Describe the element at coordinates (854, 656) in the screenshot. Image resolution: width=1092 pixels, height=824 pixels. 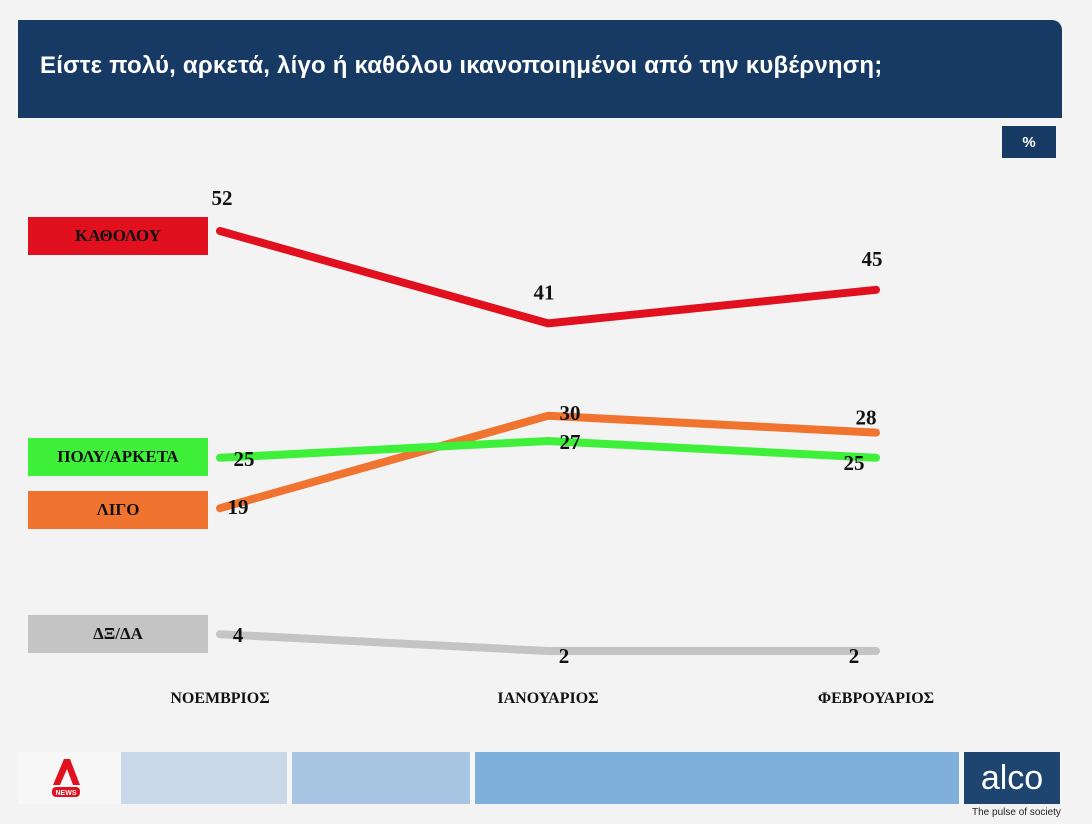
I see `data-label-3-2: 2` at that location.